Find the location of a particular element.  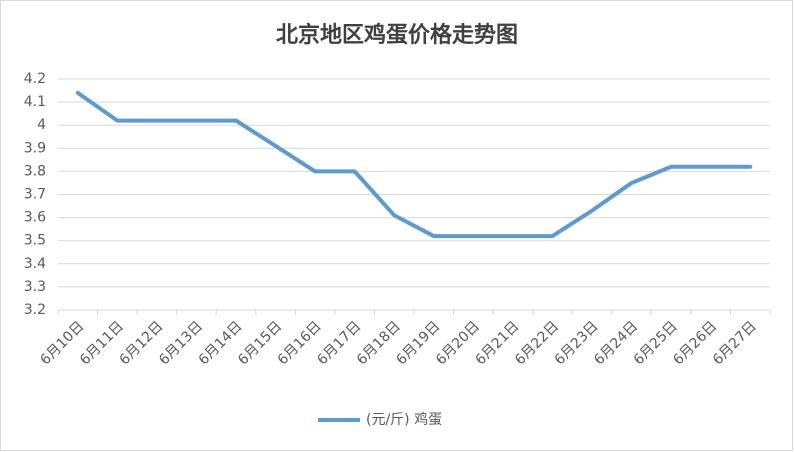

y-tick-label: 3.7 is located at coordinates (35, 195).